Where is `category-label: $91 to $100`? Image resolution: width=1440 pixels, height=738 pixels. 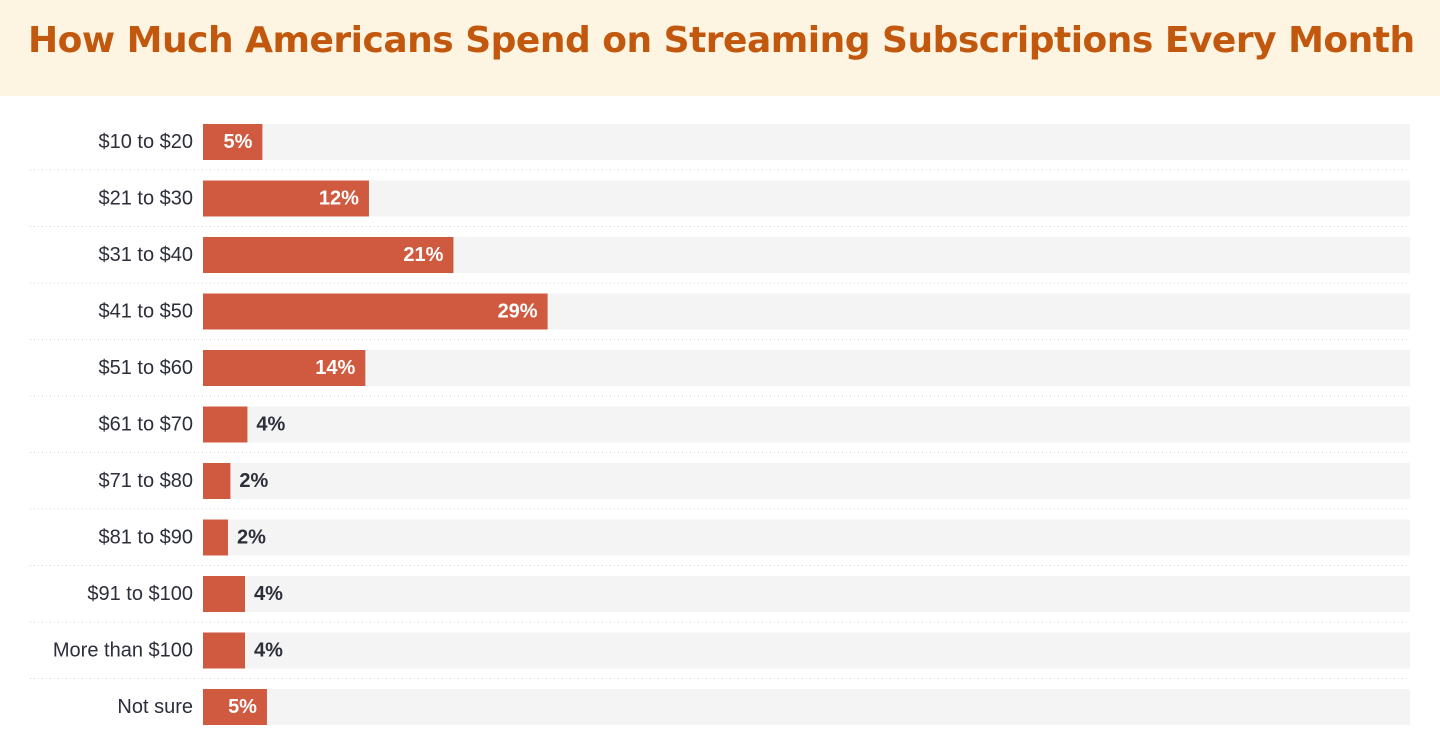
category-label: $91 to $100 is located at coordinates (140, 594).